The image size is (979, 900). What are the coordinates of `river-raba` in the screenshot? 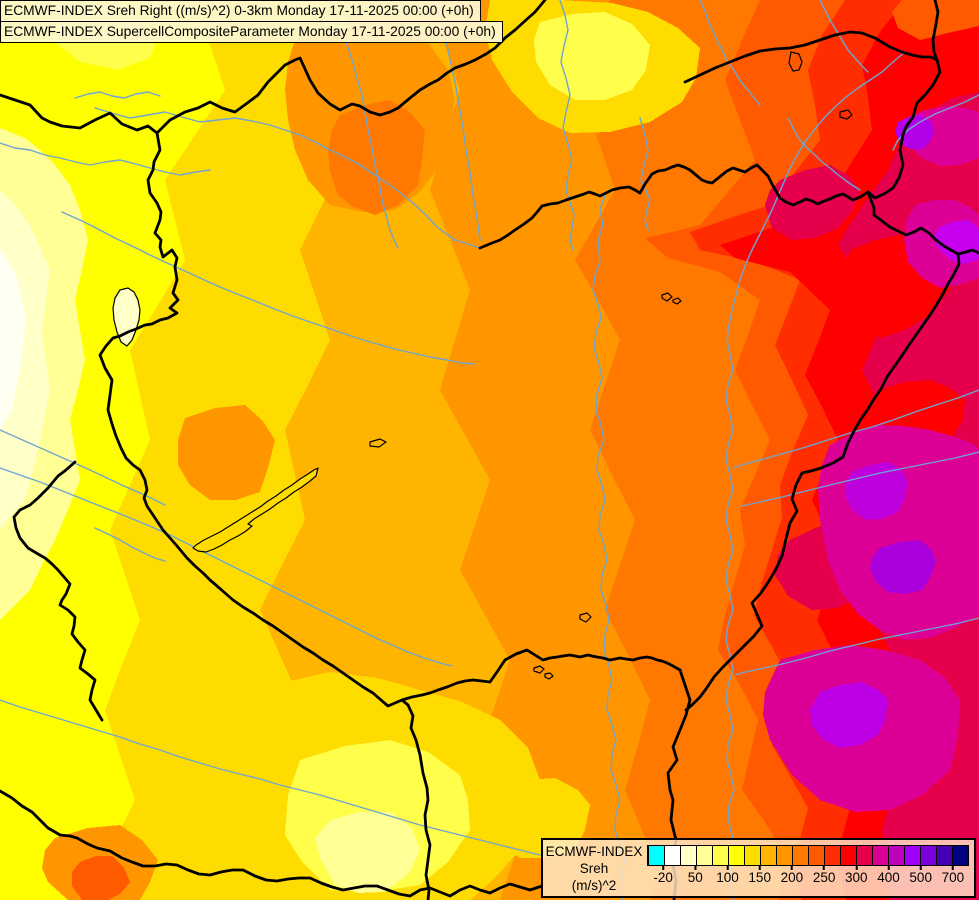 It's located at (268, 288).